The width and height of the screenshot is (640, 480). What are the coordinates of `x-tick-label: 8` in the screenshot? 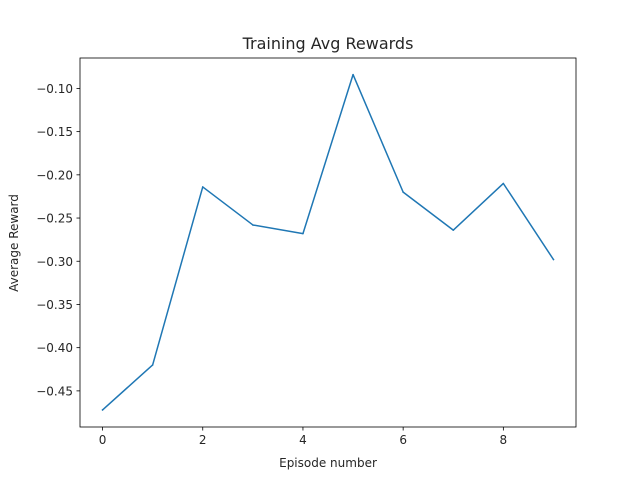 It's located at (504, 440).